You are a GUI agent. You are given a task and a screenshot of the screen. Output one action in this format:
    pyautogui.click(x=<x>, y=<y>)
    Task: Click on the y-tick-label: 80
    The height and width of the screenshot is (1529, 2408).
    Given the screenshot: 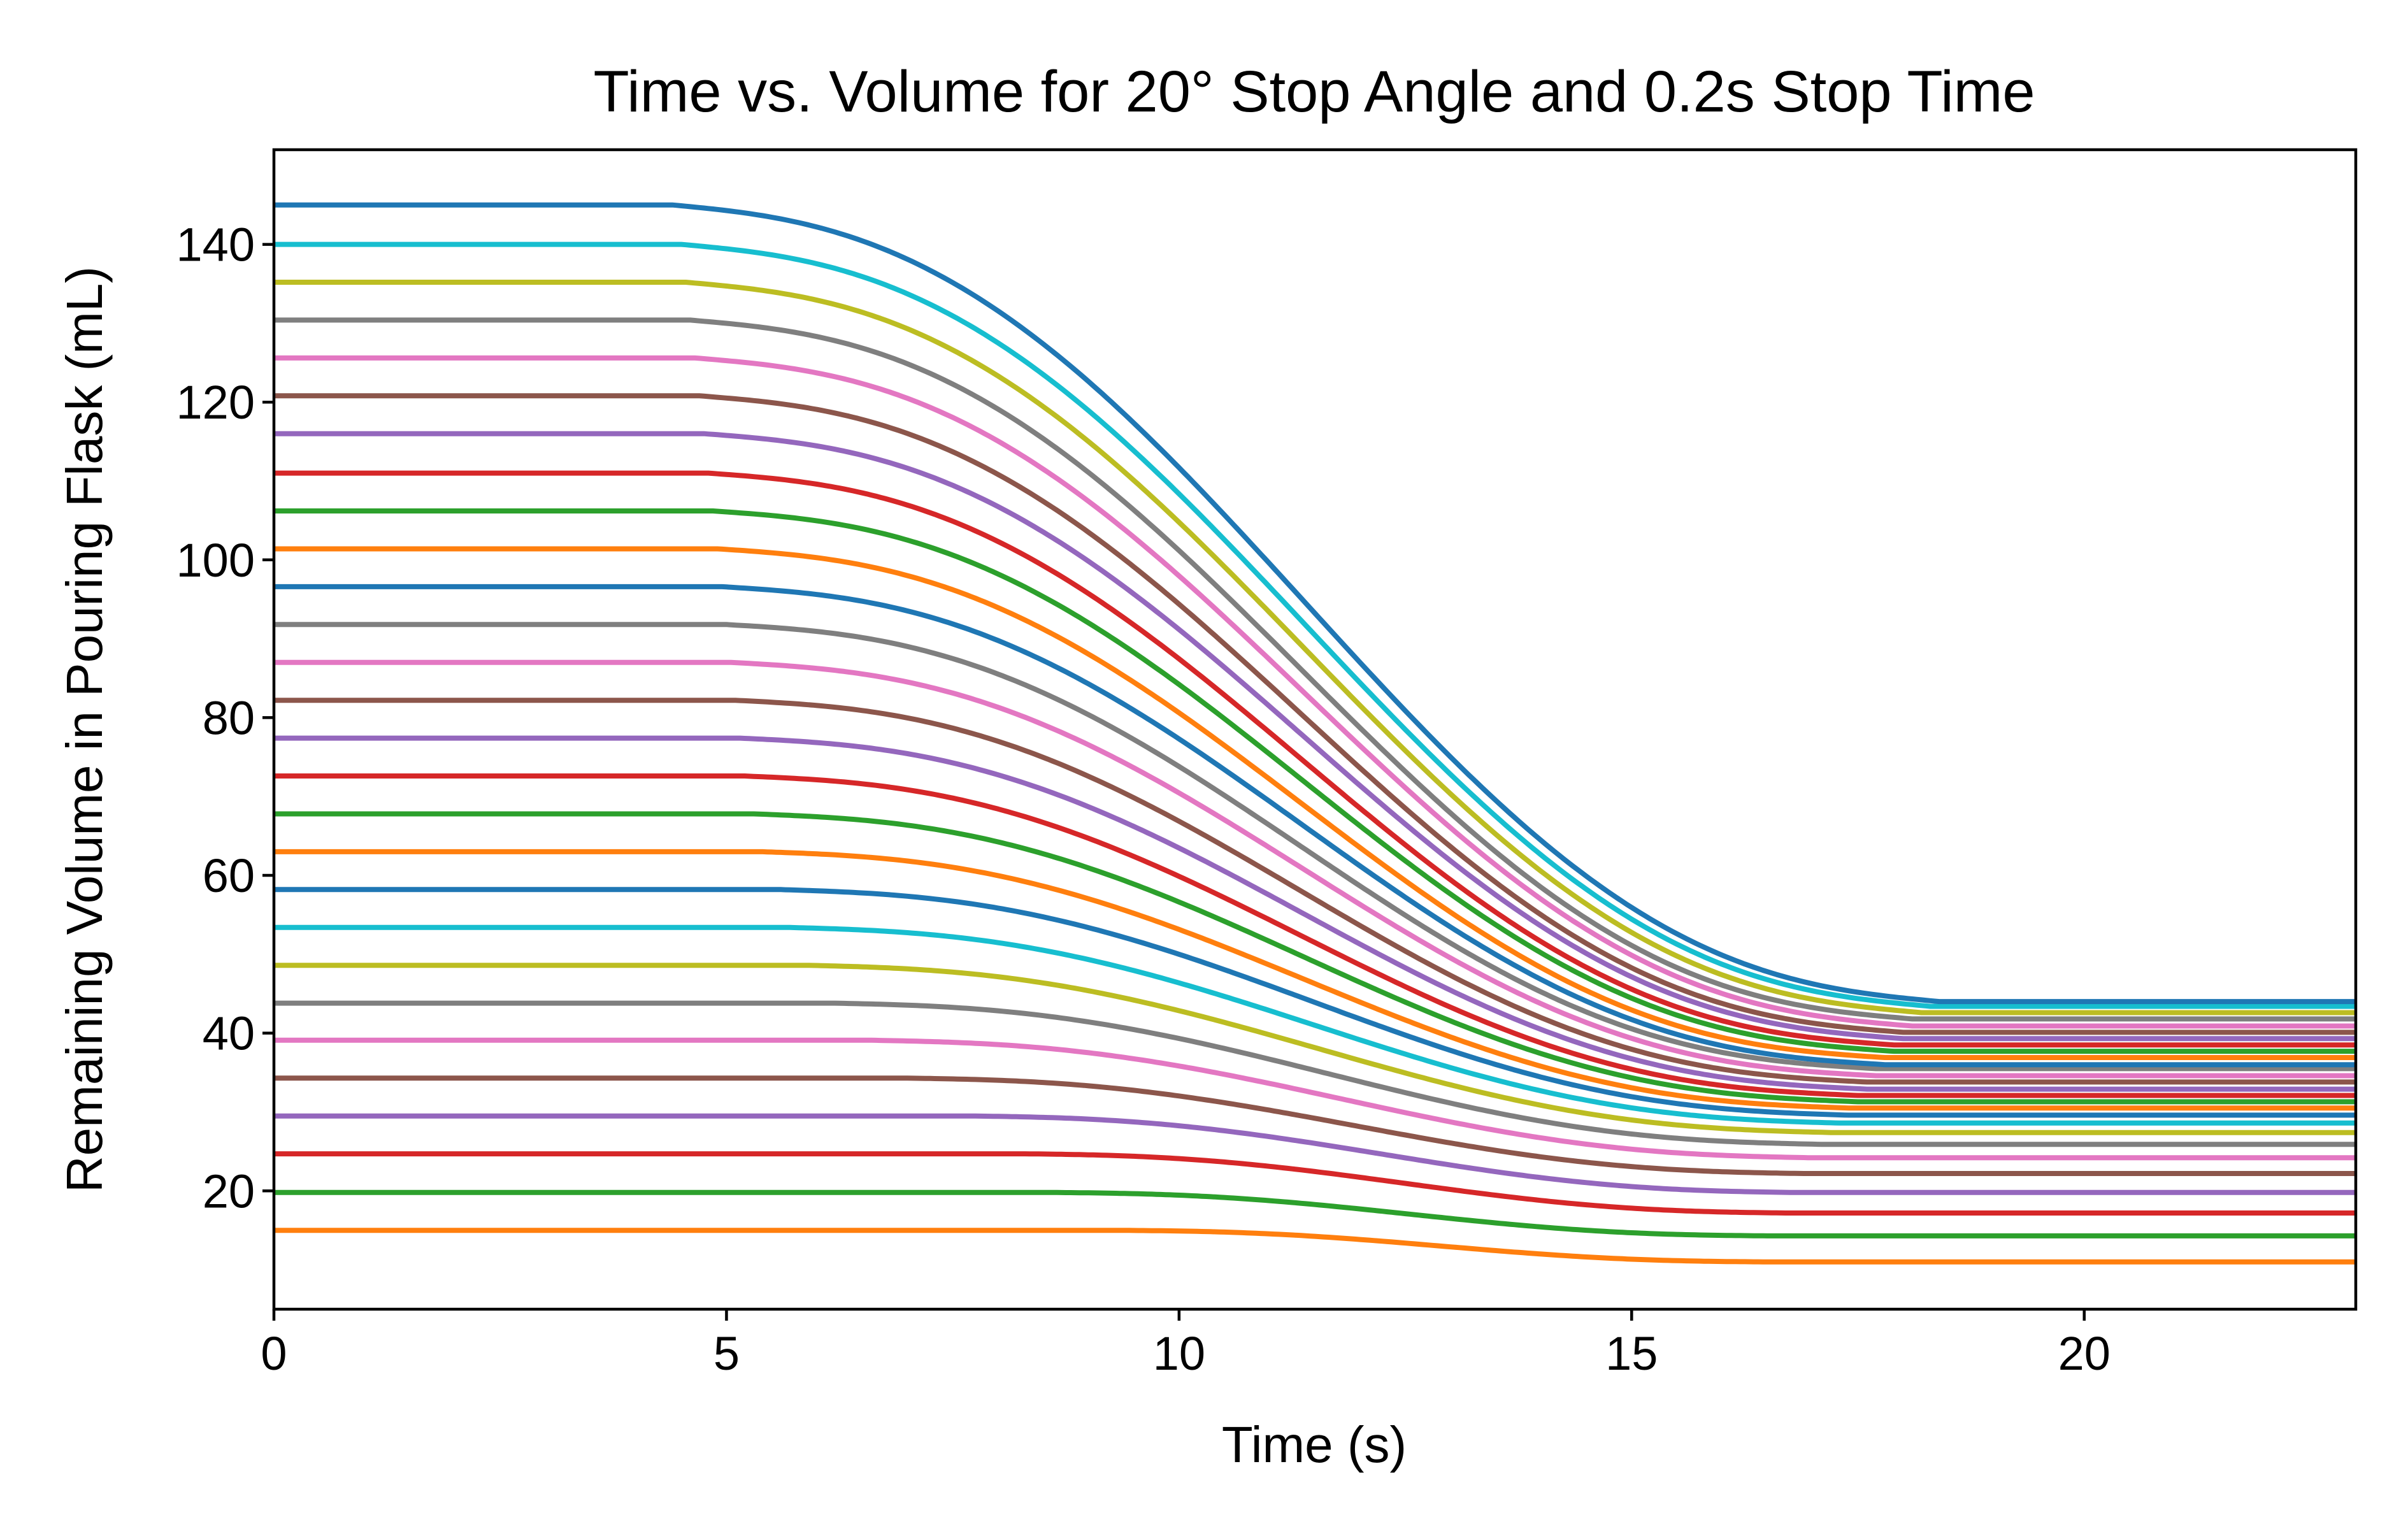 What is the action you would take?
    pyautogui.click(x=229, y=717)
    